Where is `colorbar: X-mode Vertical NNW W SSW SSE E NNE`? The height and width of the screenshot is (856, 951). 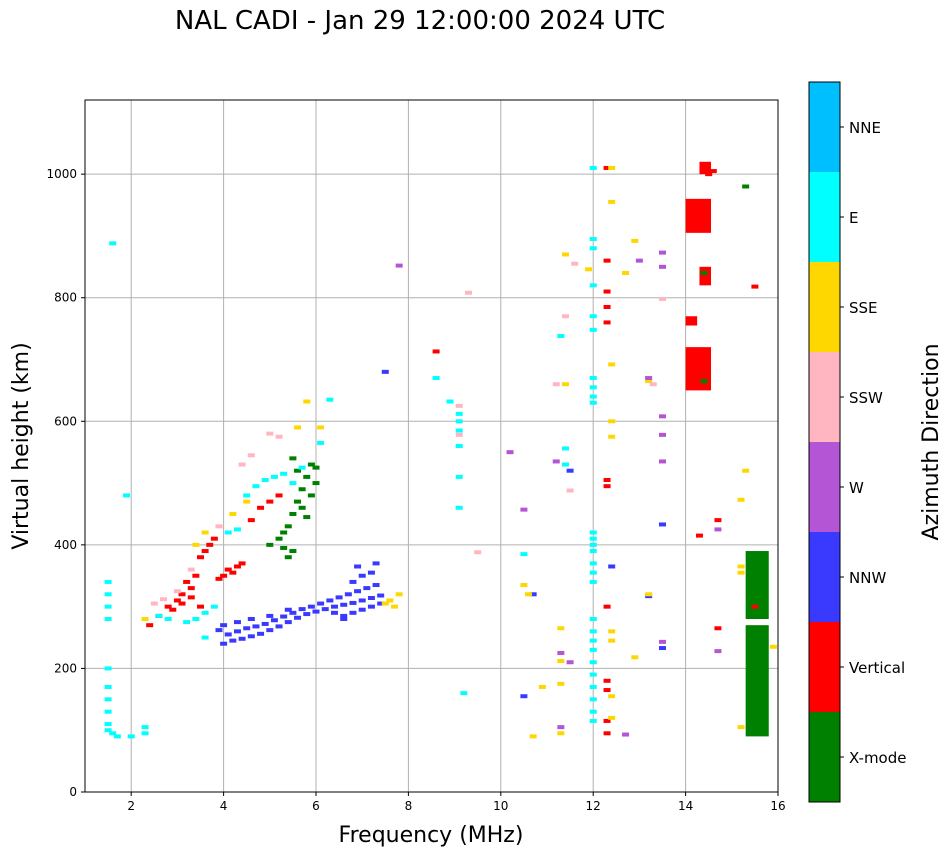
colorbar: X-mode Vertical NNW W SSW SSE E NNE is located at coordinates (857, 442).